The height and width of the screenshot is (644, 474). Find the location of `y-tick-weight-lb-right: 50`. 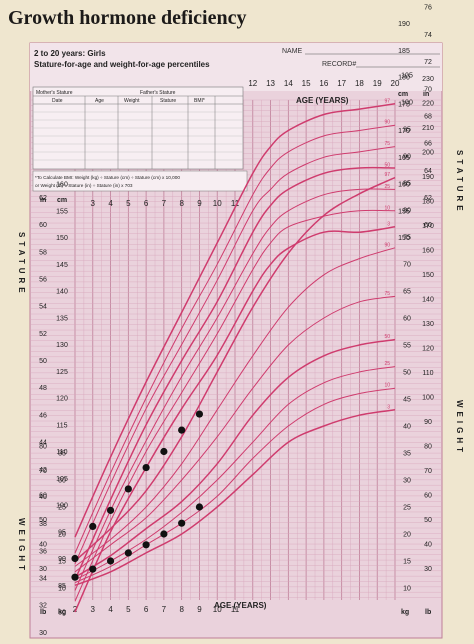

y-tick-weight-lb-right: 50 is located at coordinates (428, 520).